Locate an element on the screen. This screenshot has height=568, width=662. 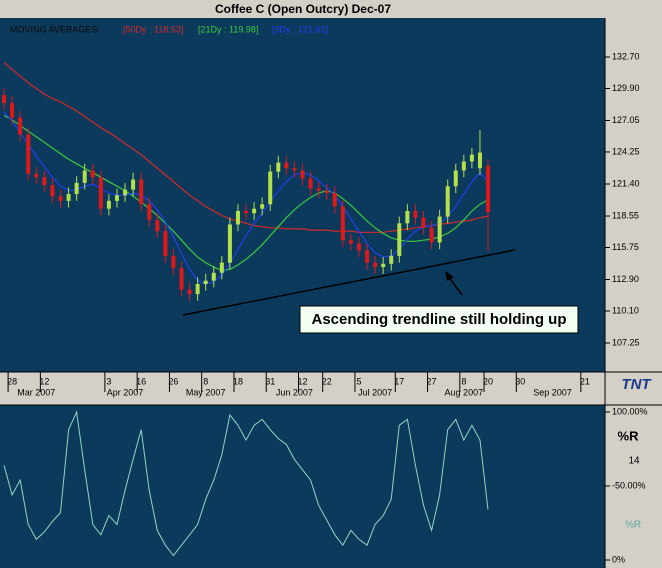
x-tick-label: 26 is located at coordinates (173, 381).